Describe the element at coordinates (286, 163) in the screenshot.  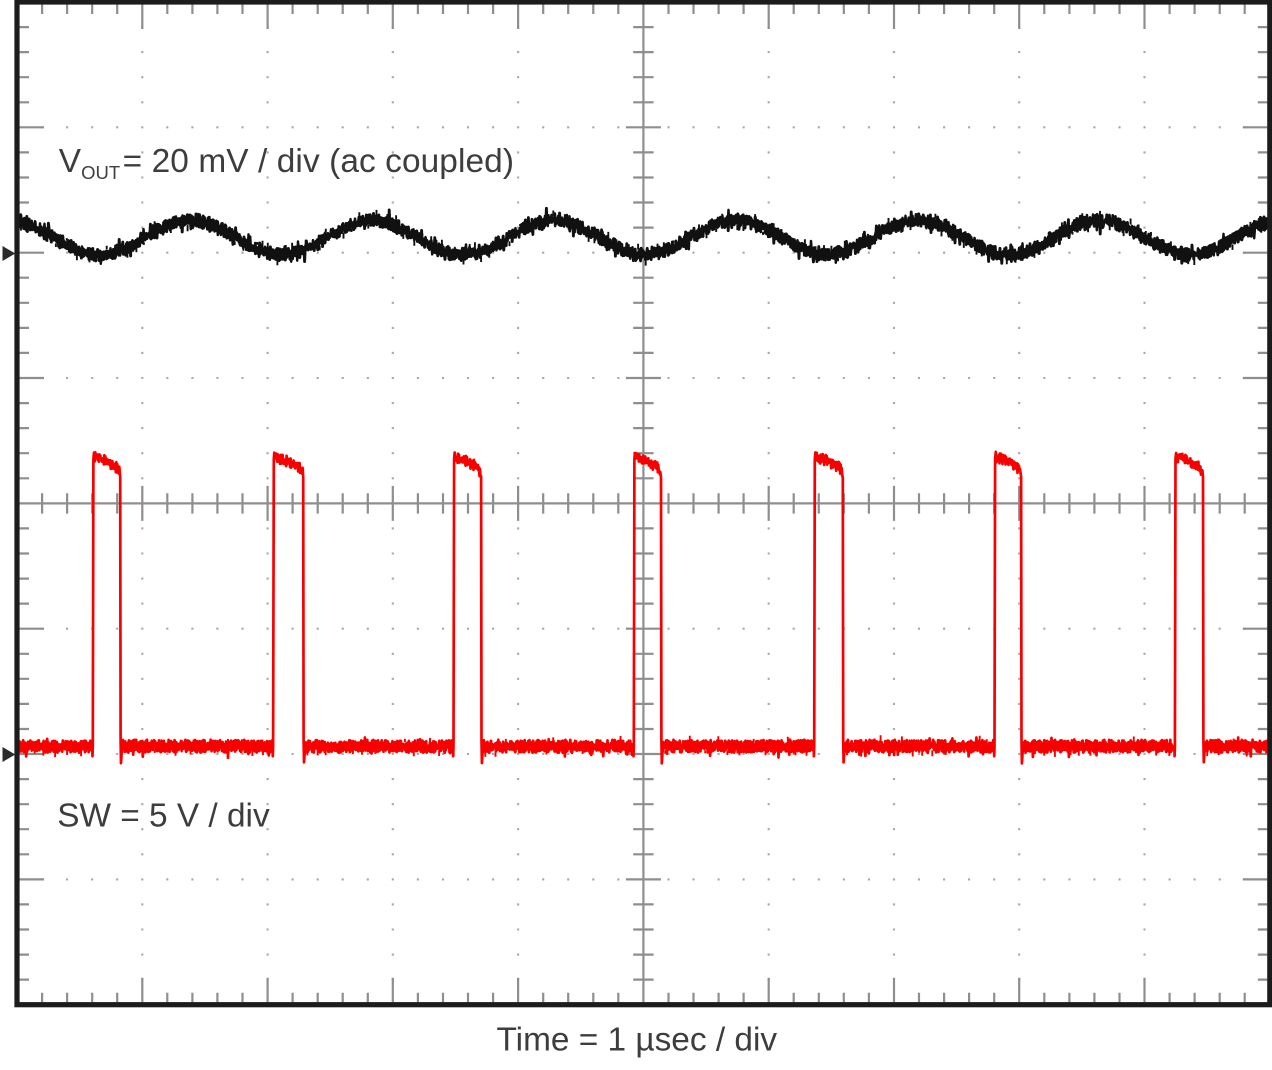
I see `svg-text: VOUT= 20 mV / div (ac coupled)` at that location.